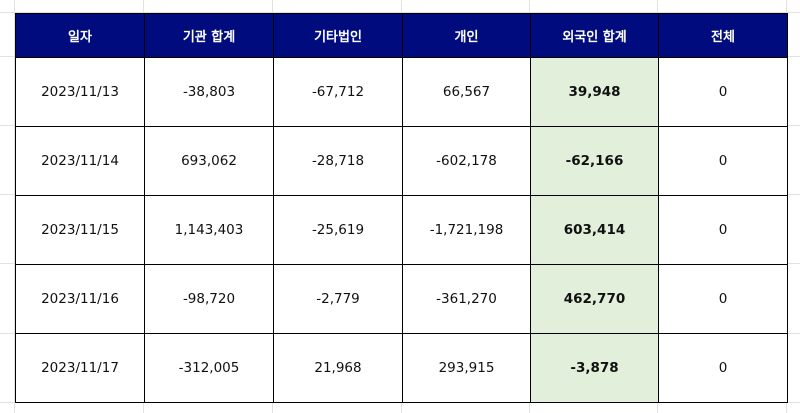 The width and height of the screenshot is (800, 413). I want to click on cell-institution-total: 693,062, so click(209, 161).